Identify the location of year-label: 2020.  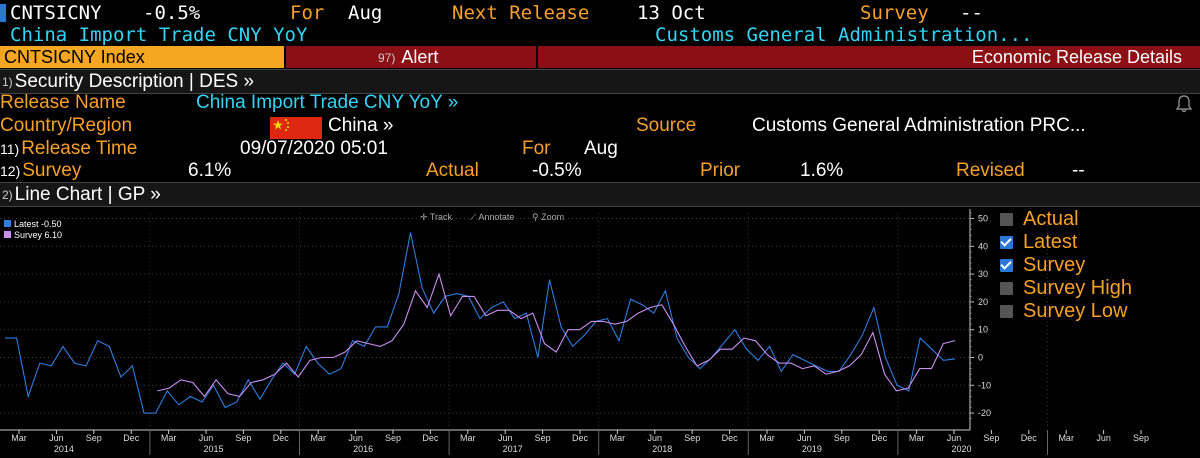
(961, 449).